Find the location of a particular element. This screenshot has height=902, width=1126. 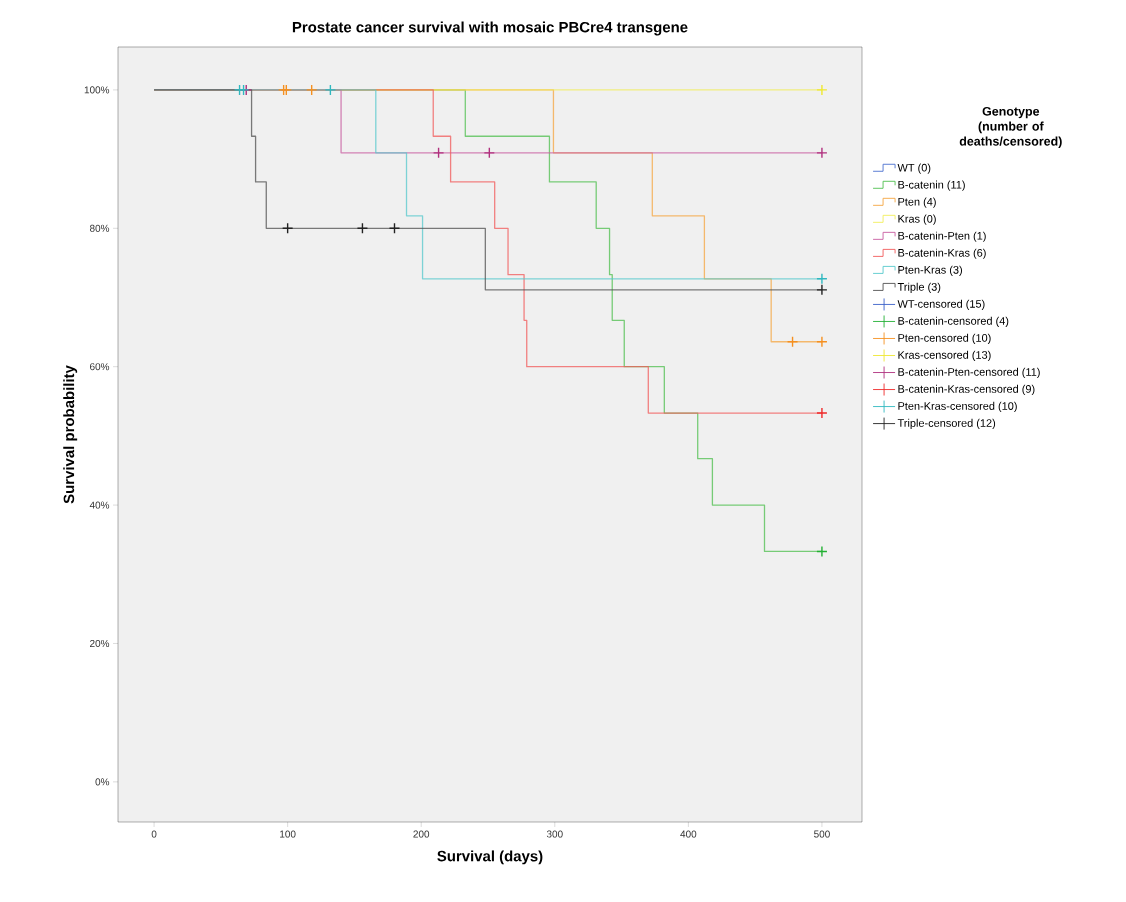

y-axis-title: Survival probability is located at coordinates (70, 434).